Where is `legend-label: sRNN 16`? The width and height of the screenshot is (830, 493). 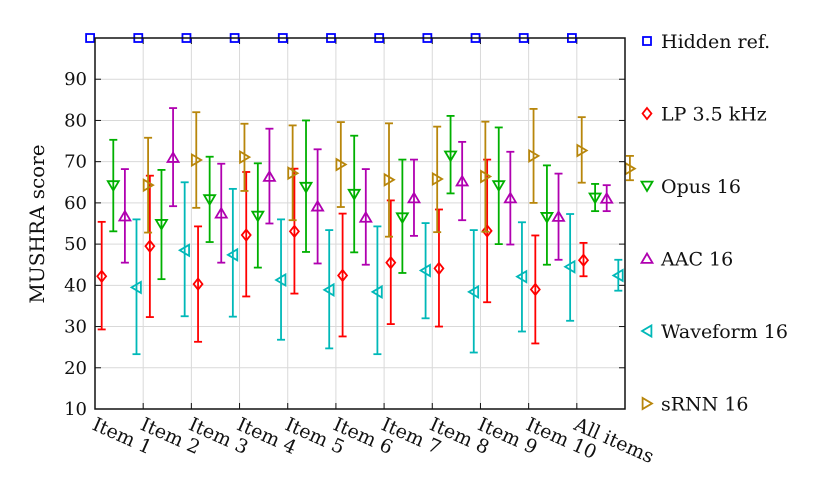
legend-label: sRNN 16 is located at coordinates (705, 405).